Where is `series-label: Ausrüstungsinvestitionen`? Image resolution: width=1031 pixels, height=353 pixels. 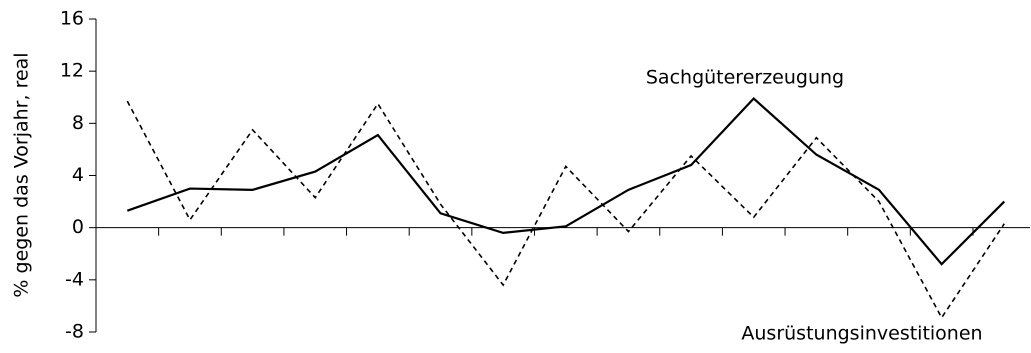
series-label: Ausrüstungsinvestitionen is located at coordinates (861, 334).